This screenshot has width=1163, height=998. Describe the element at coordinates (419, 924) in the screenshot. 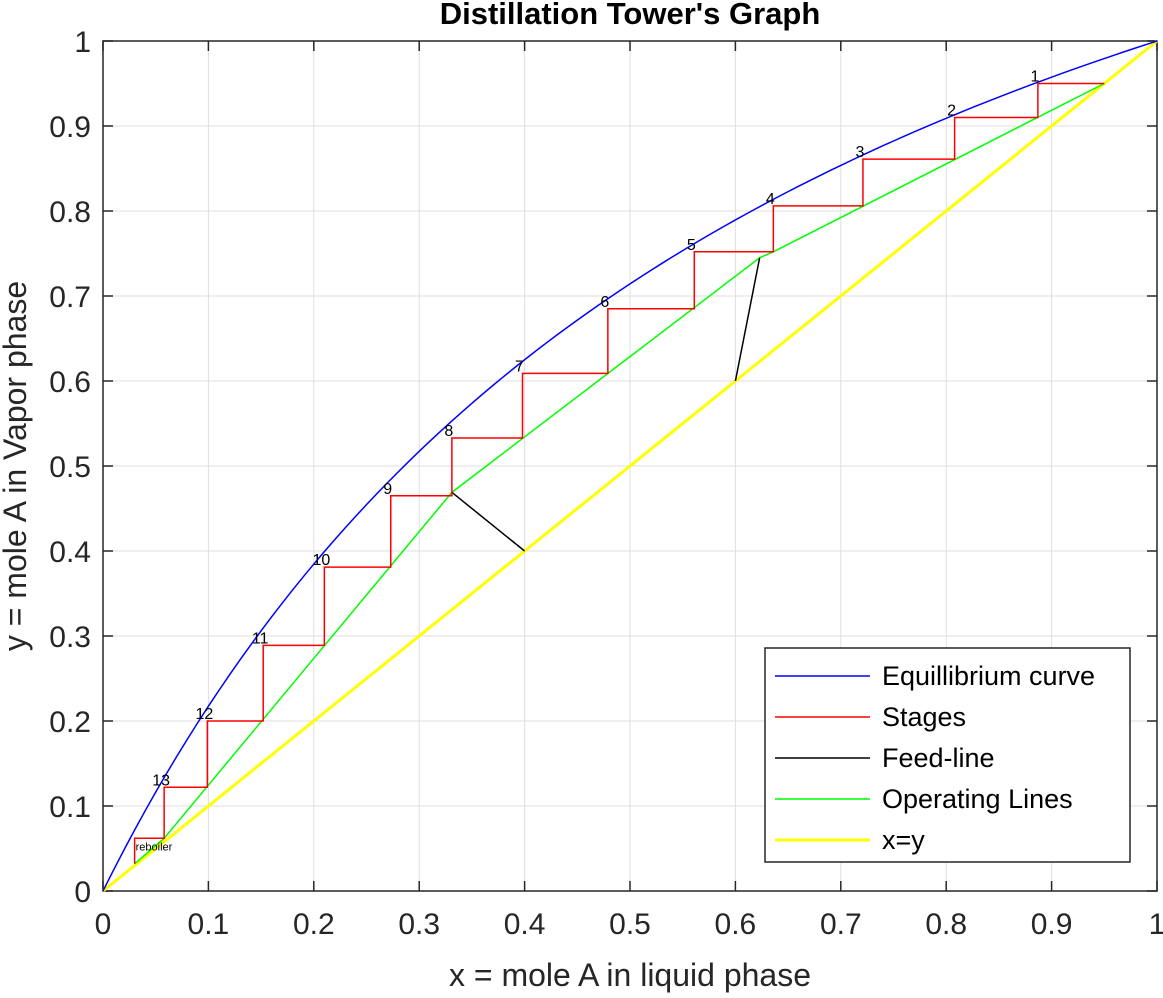

I see `x-tick-label: 0.3` at that location.